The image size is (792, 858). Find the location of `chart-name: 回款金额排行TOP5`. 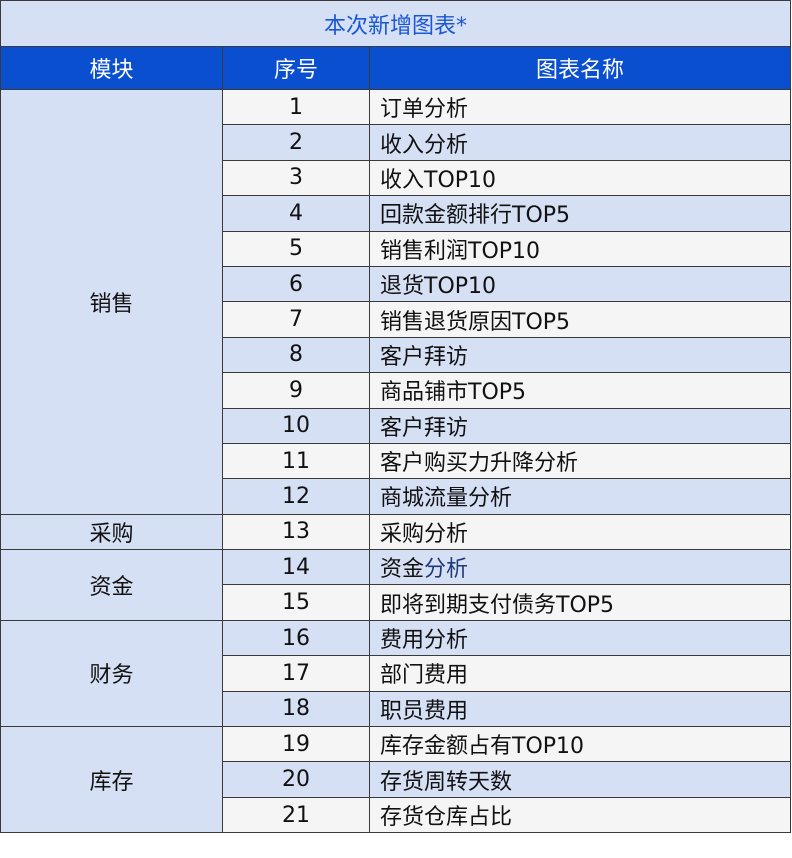

chart-name: 回款金额排行TOP5 is located at coordinates (475, 216).